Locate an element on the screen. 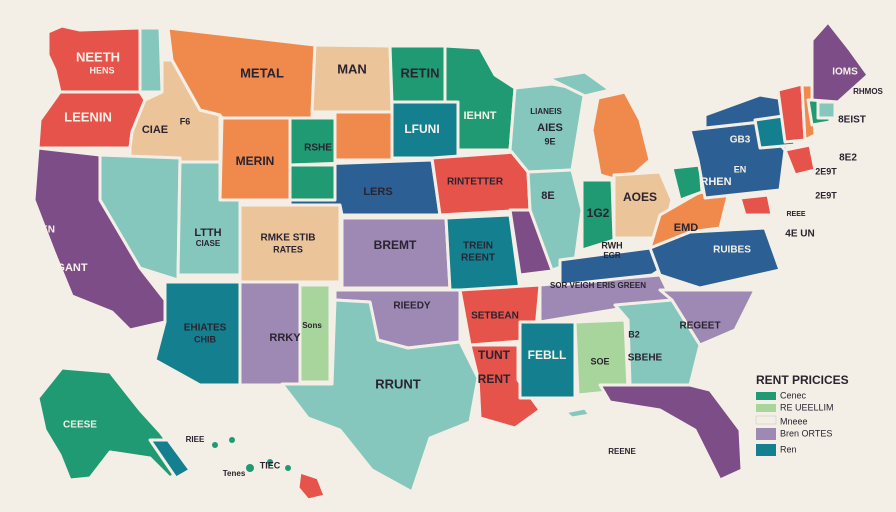 This screenshot has height=512, width=896. label-illinois: 8E is located at coordinates (547, 196).